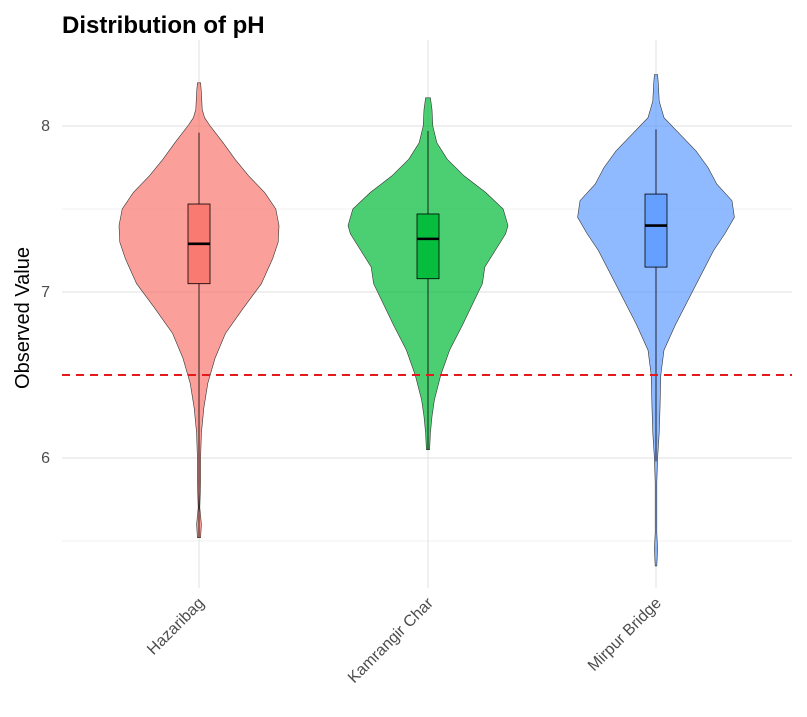 This screenshot has height=717, width=807. I want to click on y-tick-label: 7, so click(45, 292).